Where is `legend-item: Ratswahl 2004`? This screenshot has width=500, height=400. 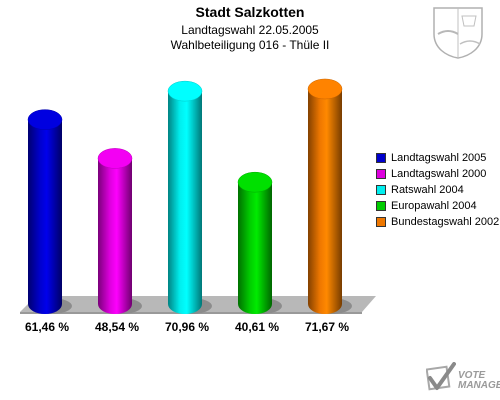
legend-item: Ratswahl 2004 is located at coordinates (437, 190).